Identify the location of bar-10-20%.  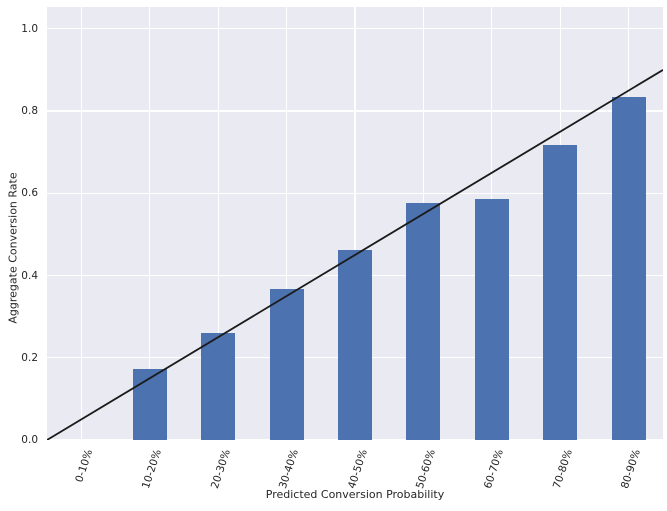
(149, 404).